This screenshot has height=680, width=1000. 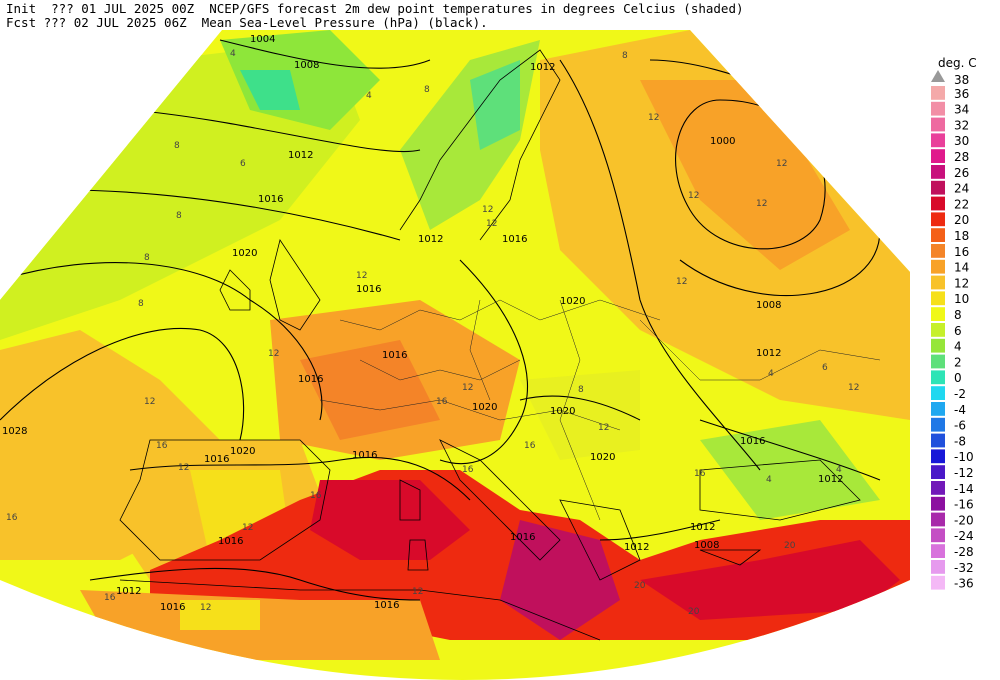 What do you see at coordinates (964, 552) in the screenshot?
I see `legend-label: -28` at bounding box center [964, 552].